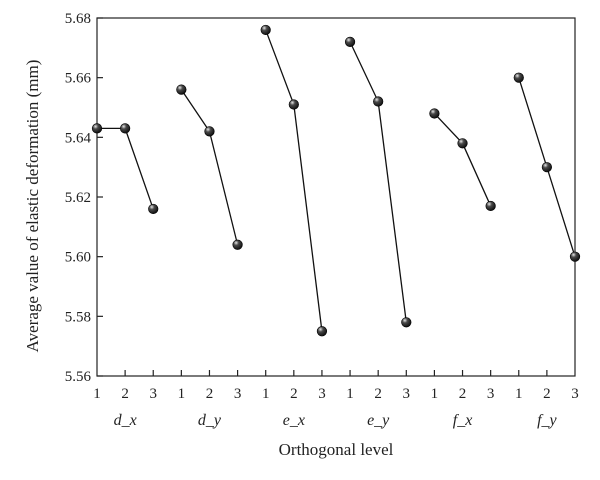 This screenshot has width=600, height=480. I want to click on series-e-y, so click(378, 182).